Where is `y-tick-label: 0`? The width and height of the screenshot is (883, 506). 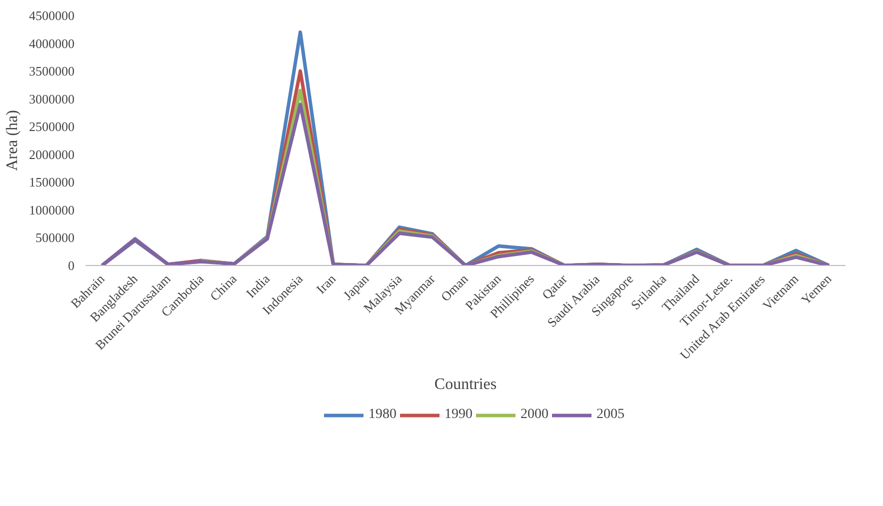
y-tick-label: 0 is located at coordinates (71, 265).